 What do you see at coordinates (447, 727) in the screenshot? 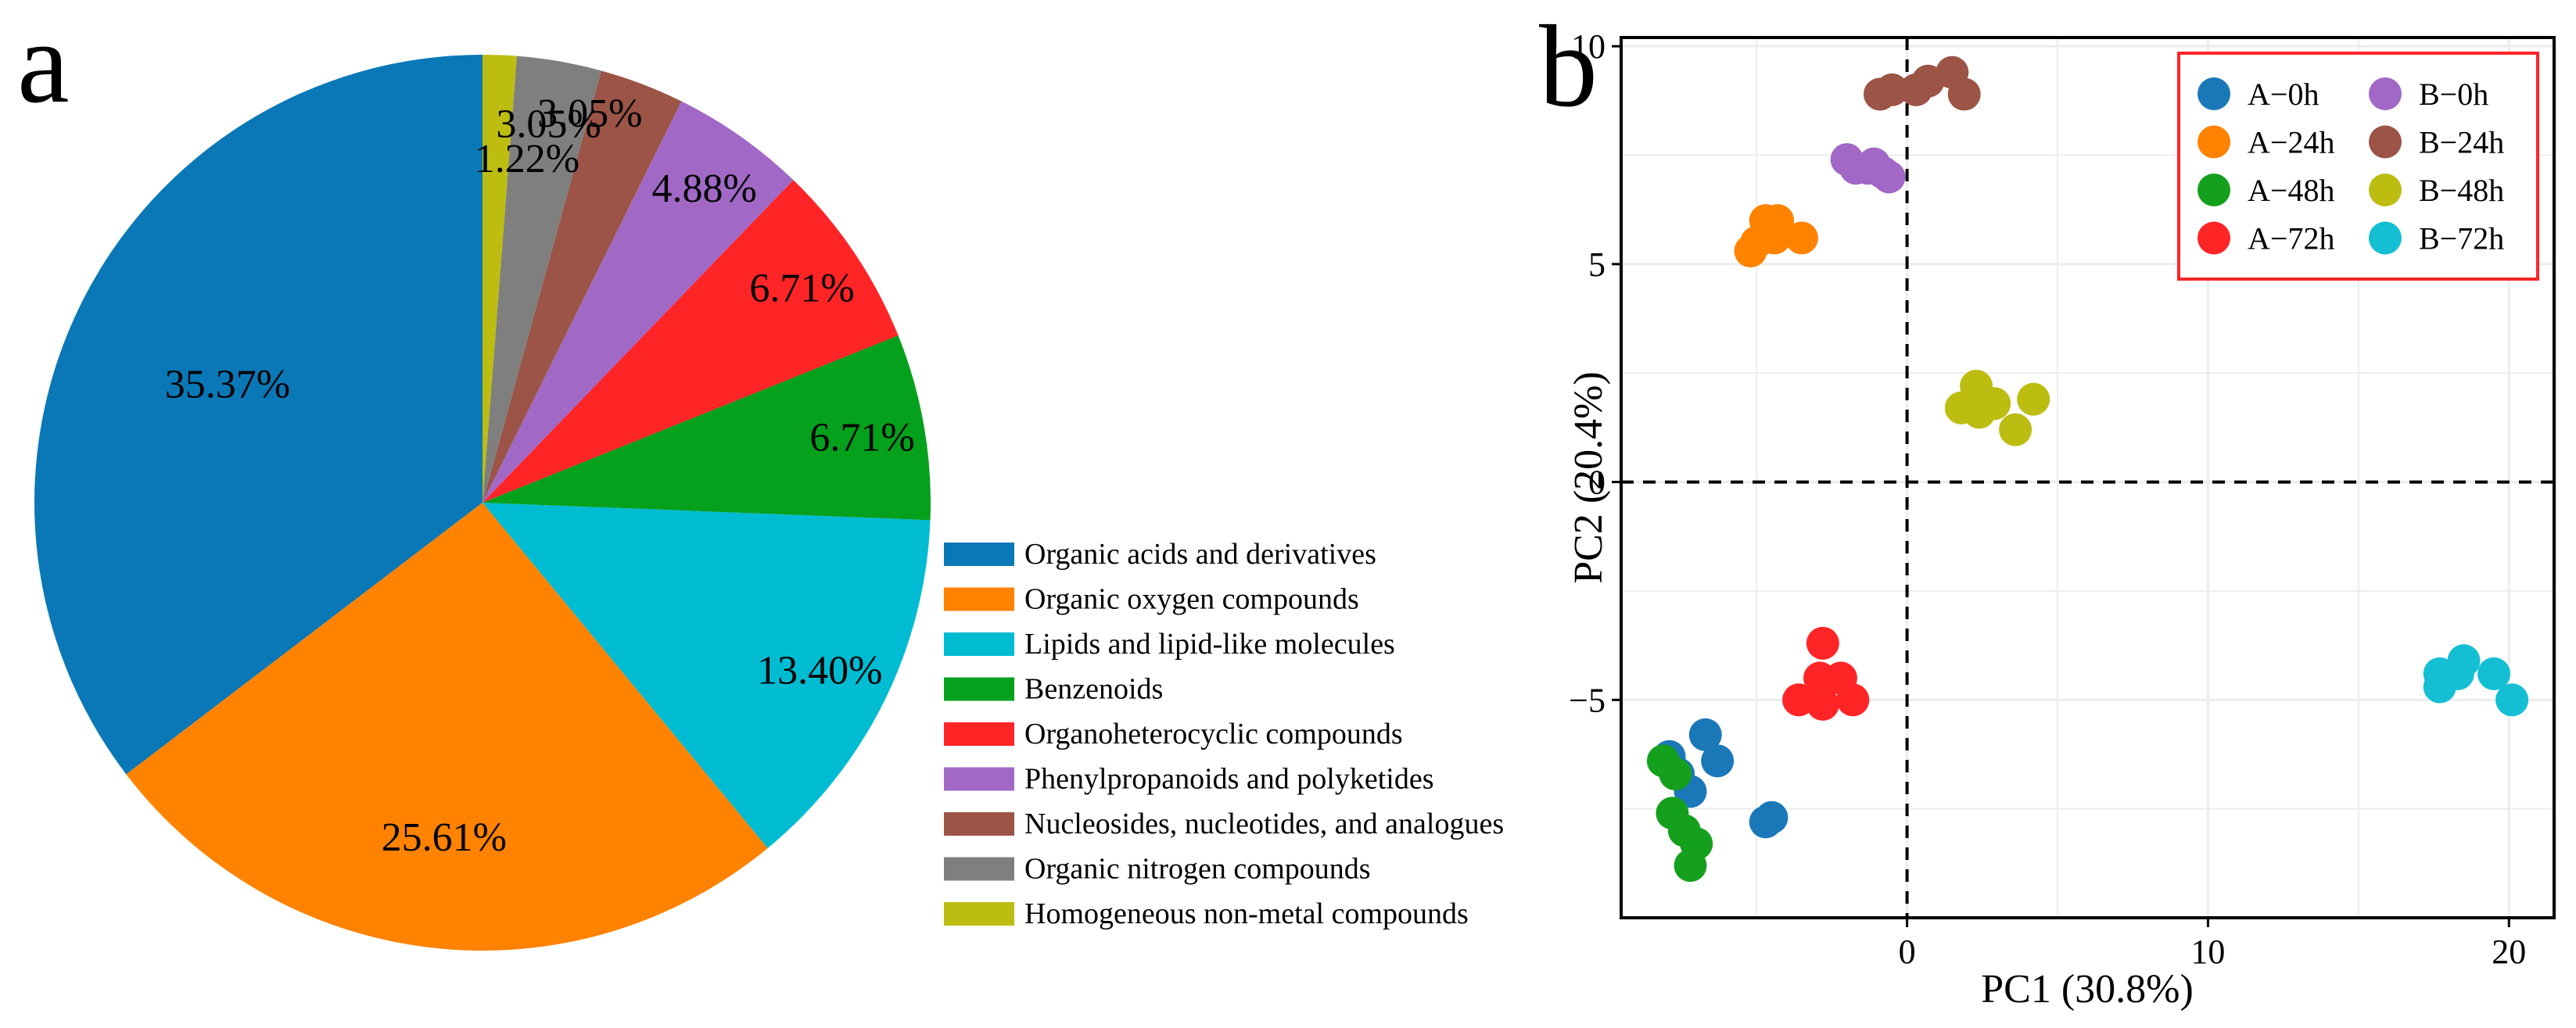
I see `pie-slice-organic-oxygen-compounds` at bounding box center [447, 727].